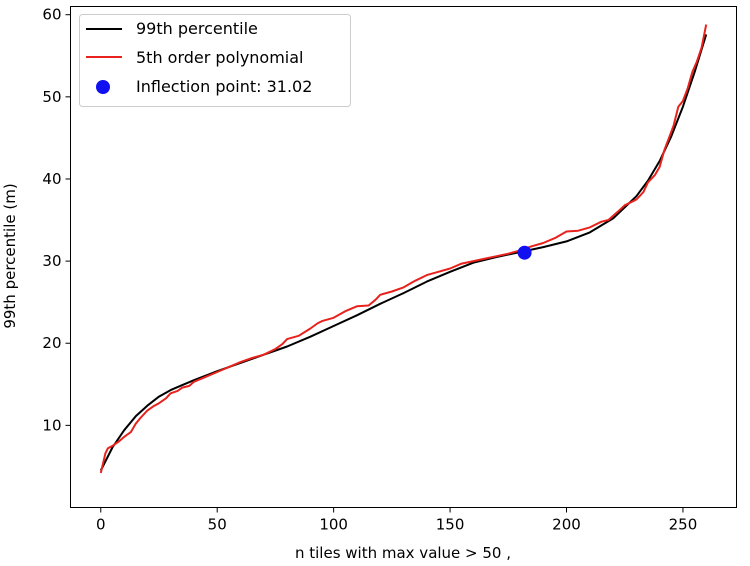 The width and height of the screenshot is (750, 566). I want to click on y-tick-label: 40, so click(51, 179).